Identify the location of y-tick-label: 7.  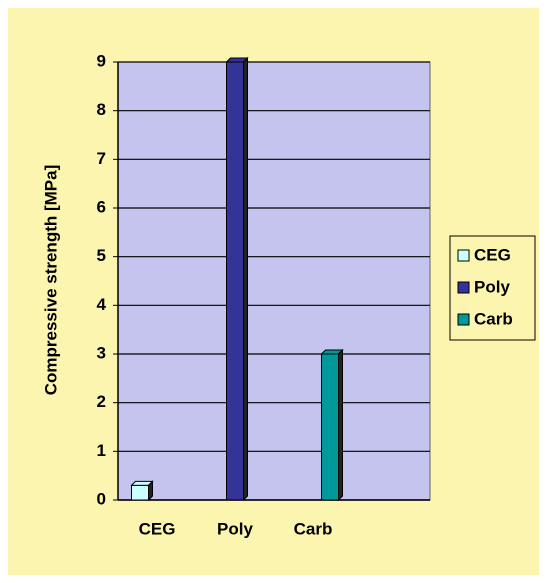
(101, 158).